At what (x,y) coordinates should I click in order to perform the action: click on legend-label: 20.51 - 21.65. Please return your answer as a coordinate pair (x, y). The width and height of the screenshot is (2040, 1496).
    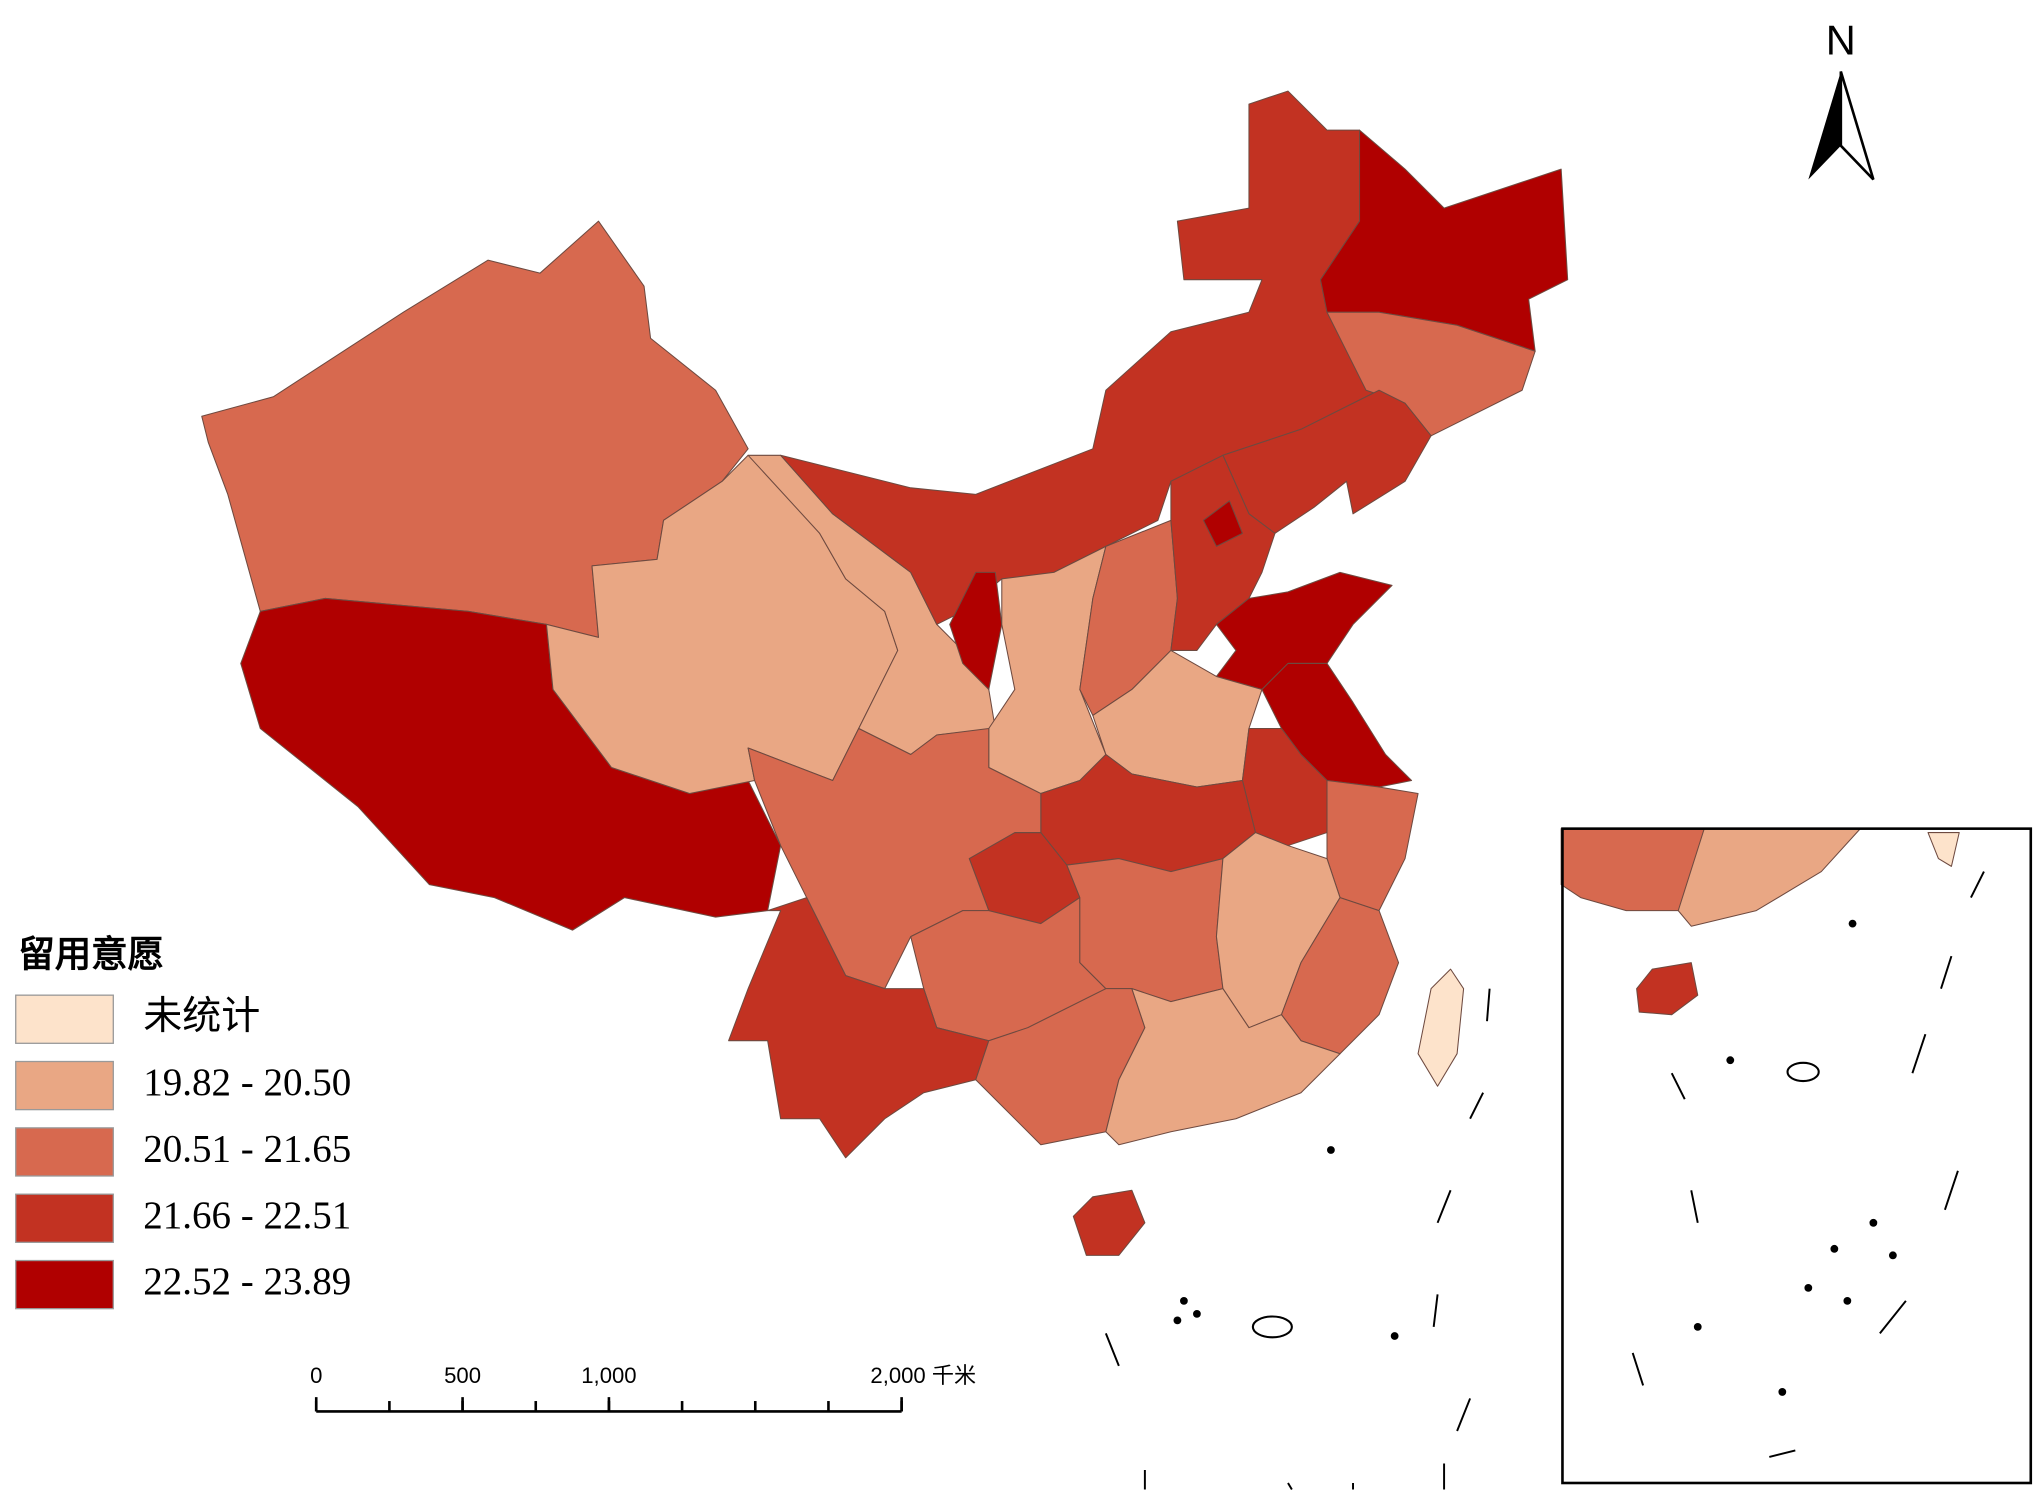
    Looking at the image, I should click on (247, 1149).